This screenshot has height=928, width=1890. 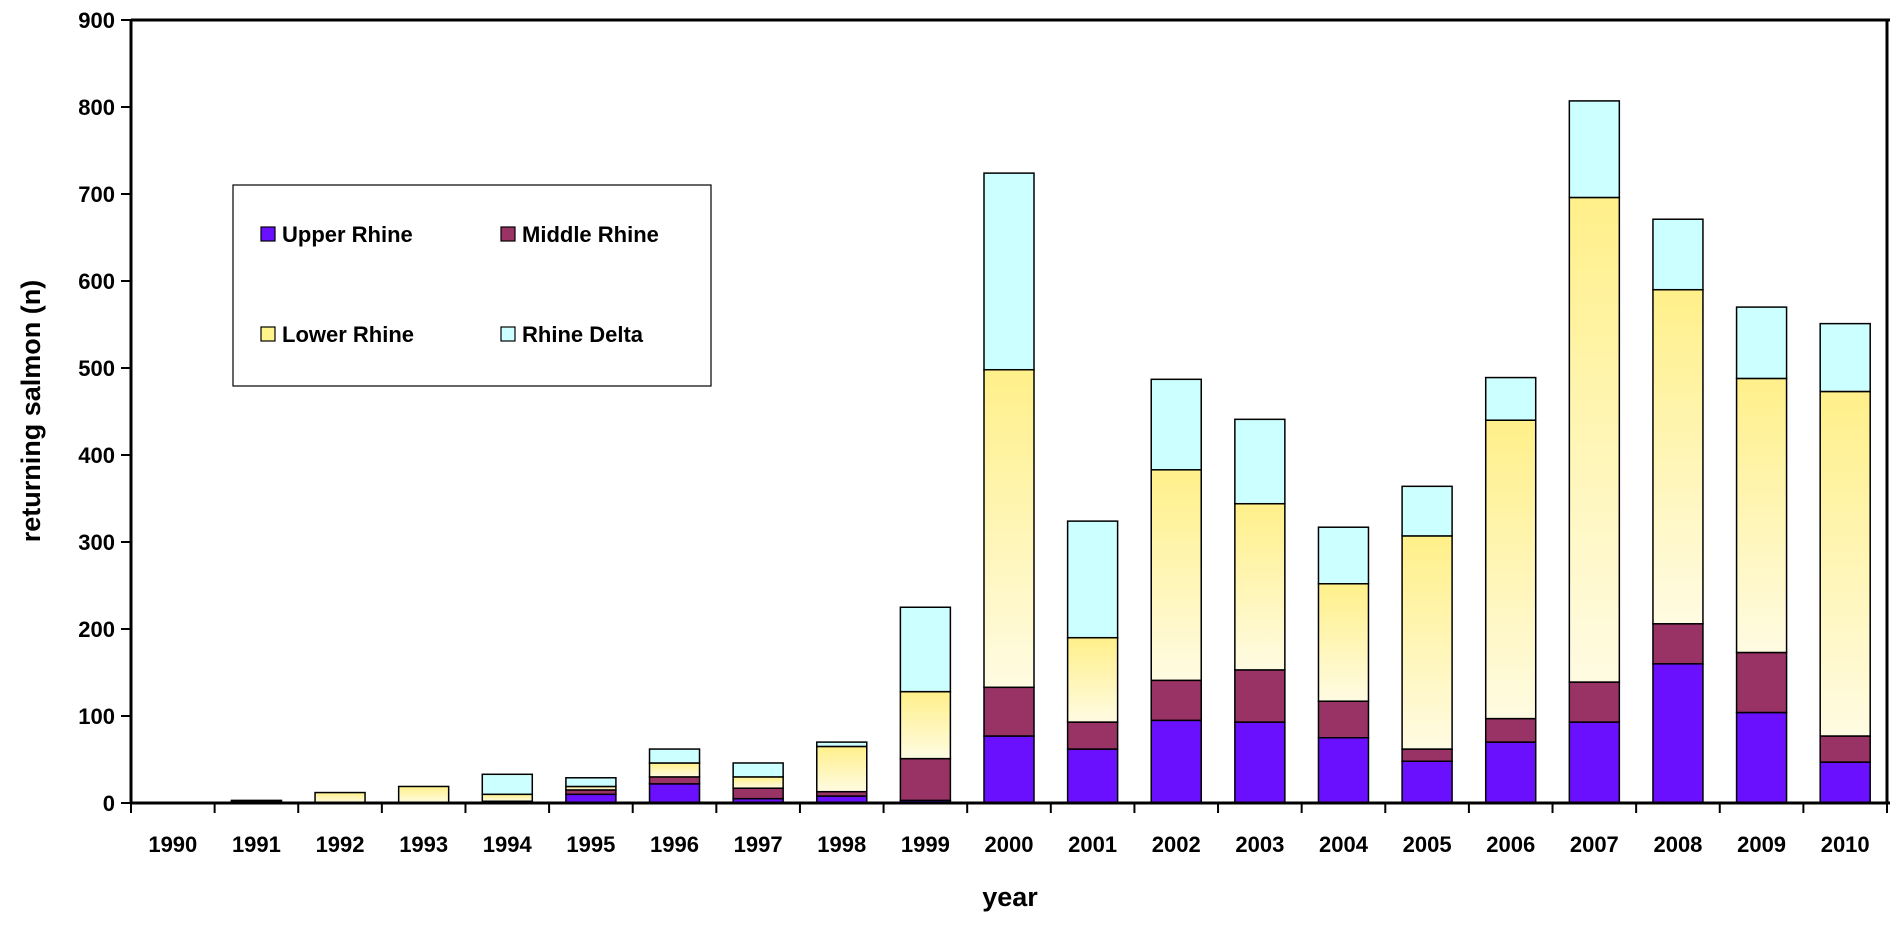 What do you see at coordinates (1009, 844) in the screenshot?
I see `x-tick-label: 2000` at bounding box center [1009, 844].